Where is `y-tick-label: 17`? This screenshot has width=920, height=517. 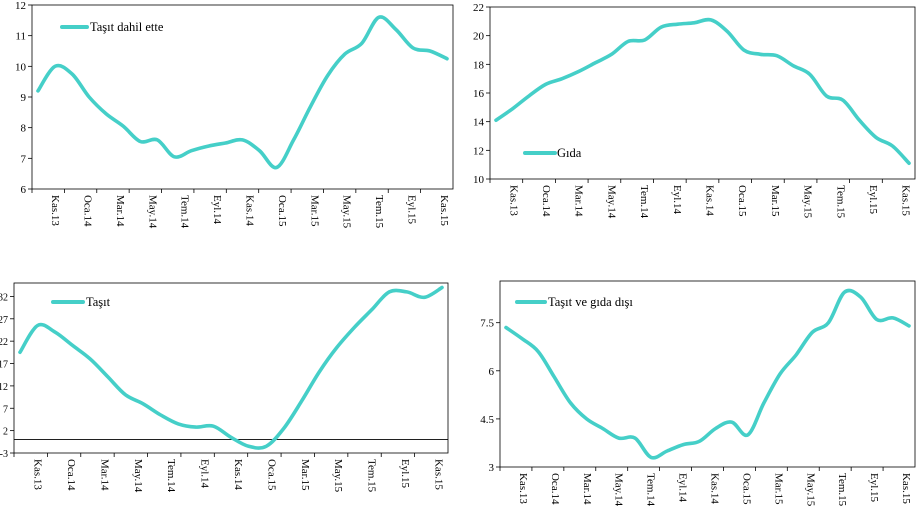 y-tick-label: 17 is located at coordinates (4, 365).